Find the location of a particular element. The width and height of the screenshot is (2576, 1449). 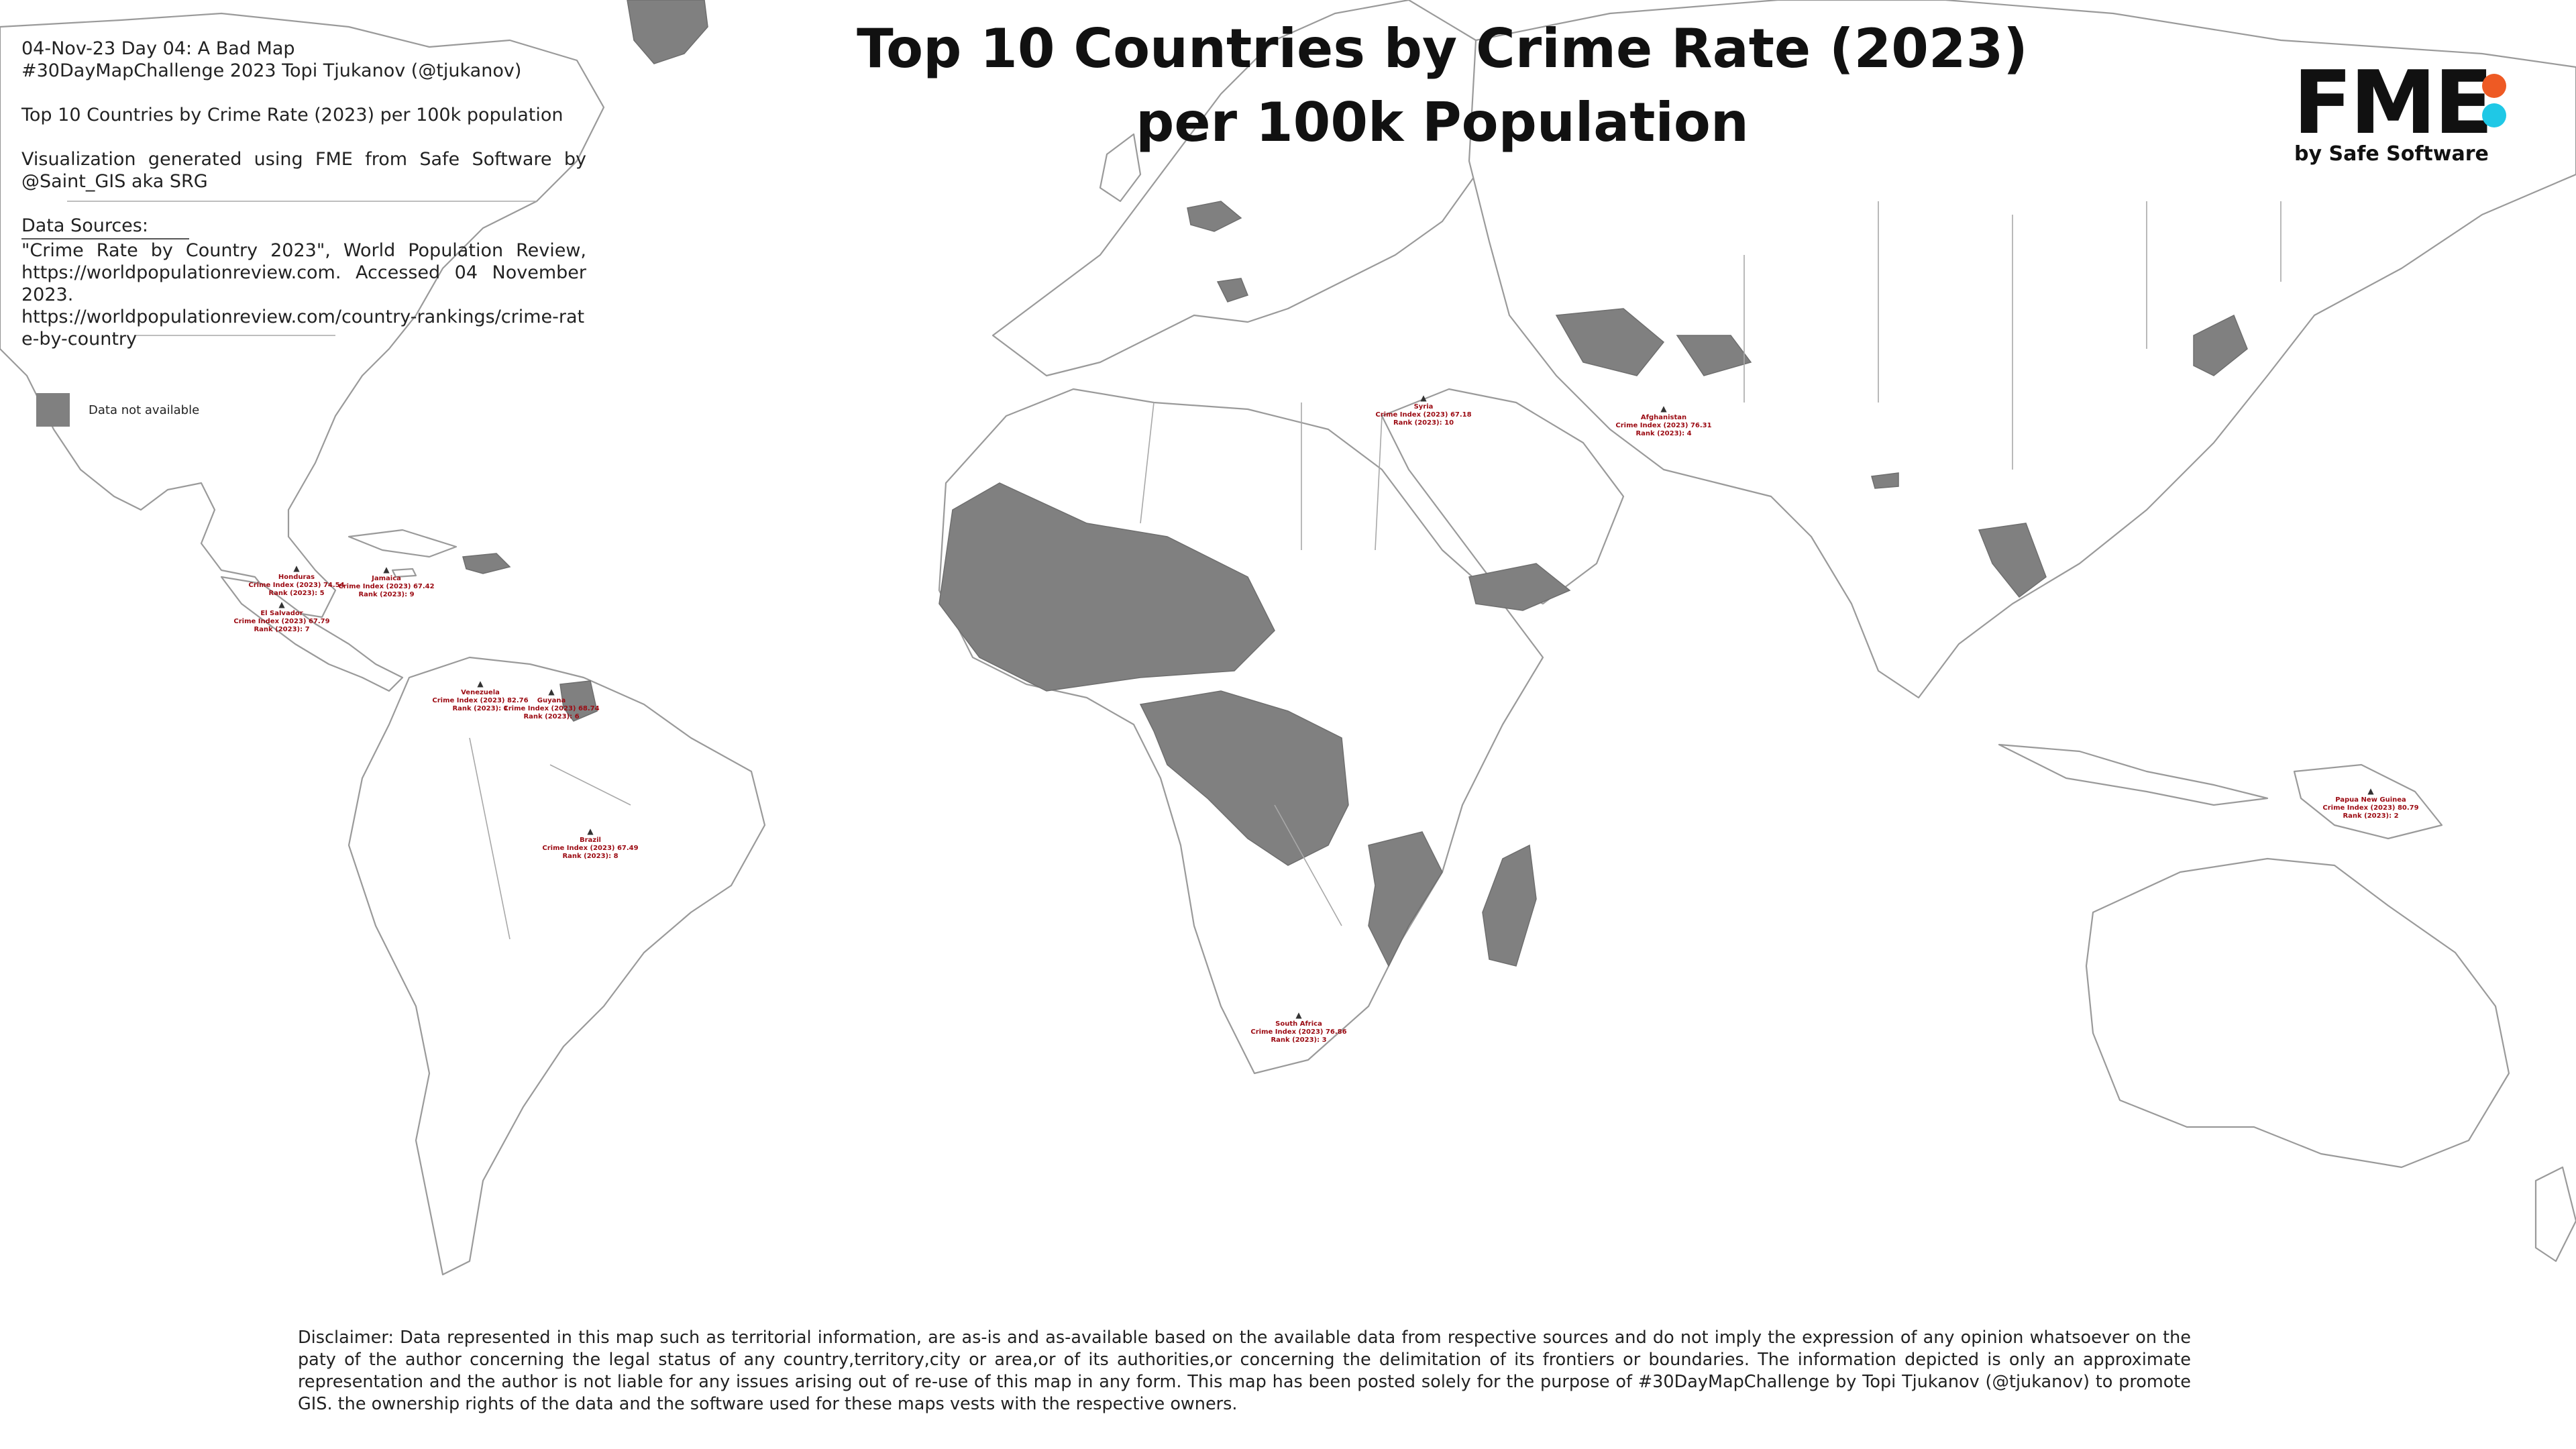

landmass-west-africa-no-data is located at coordinates (1106, 587).